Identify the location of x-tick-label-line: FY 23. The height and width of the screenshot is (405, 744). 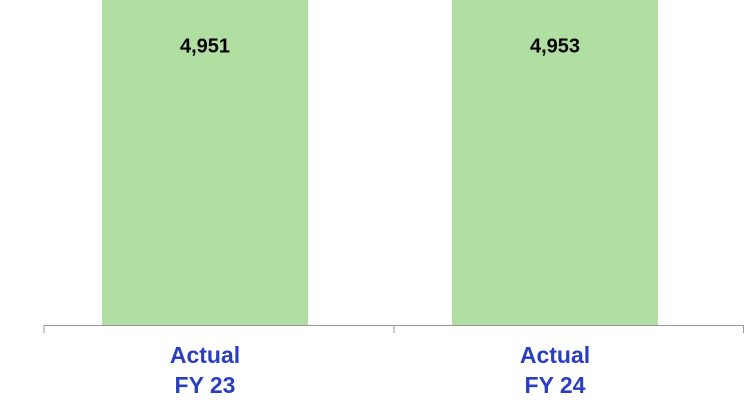
(205, 385).